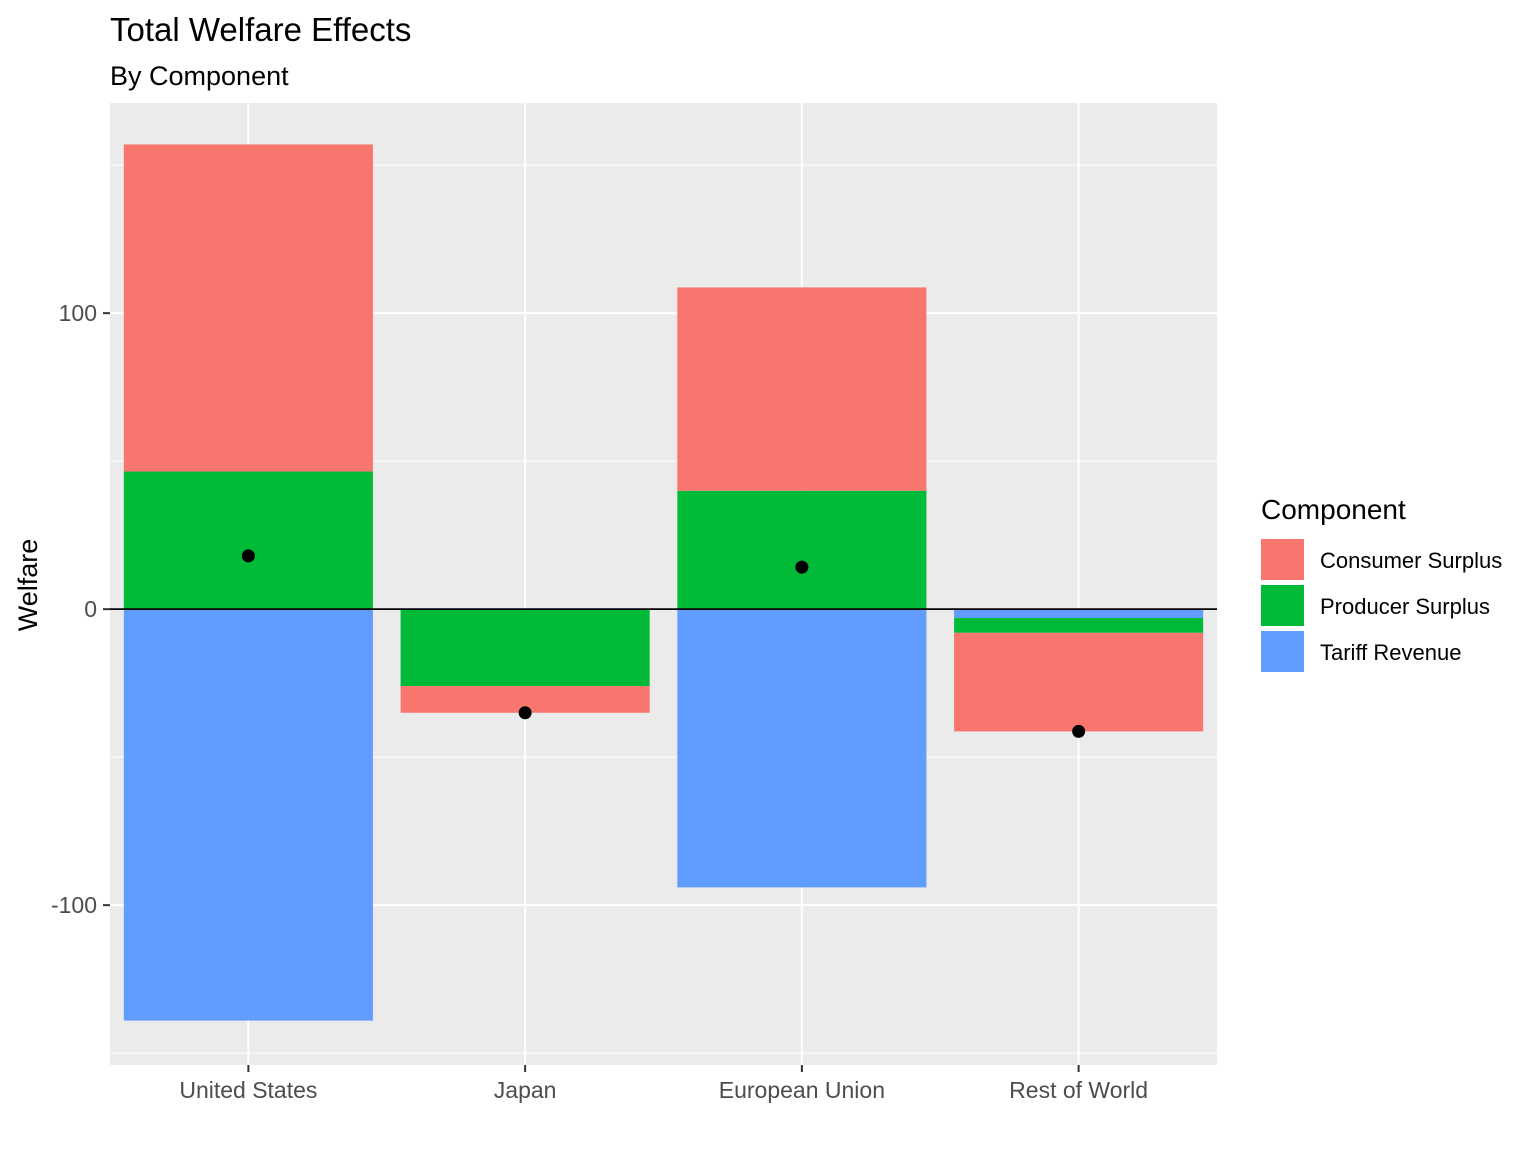 The image size is (1536, 1152). Describe the element at coordinates (1282, 651) in the screenshot. I see `legend-key-tariff-revenue` at that location.